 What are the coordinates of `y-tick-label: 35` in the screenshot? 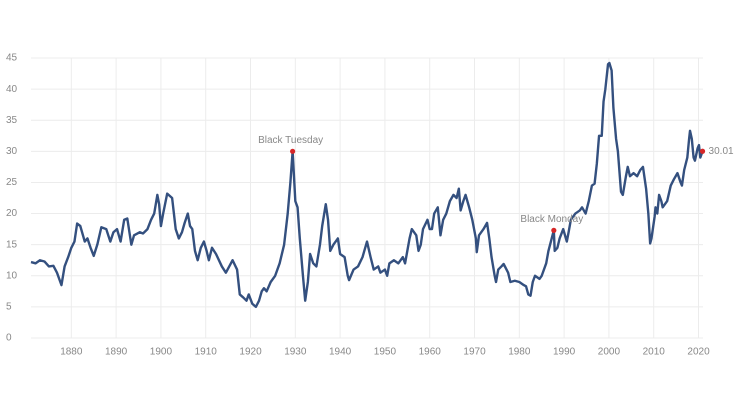 It's located at (12, 120).